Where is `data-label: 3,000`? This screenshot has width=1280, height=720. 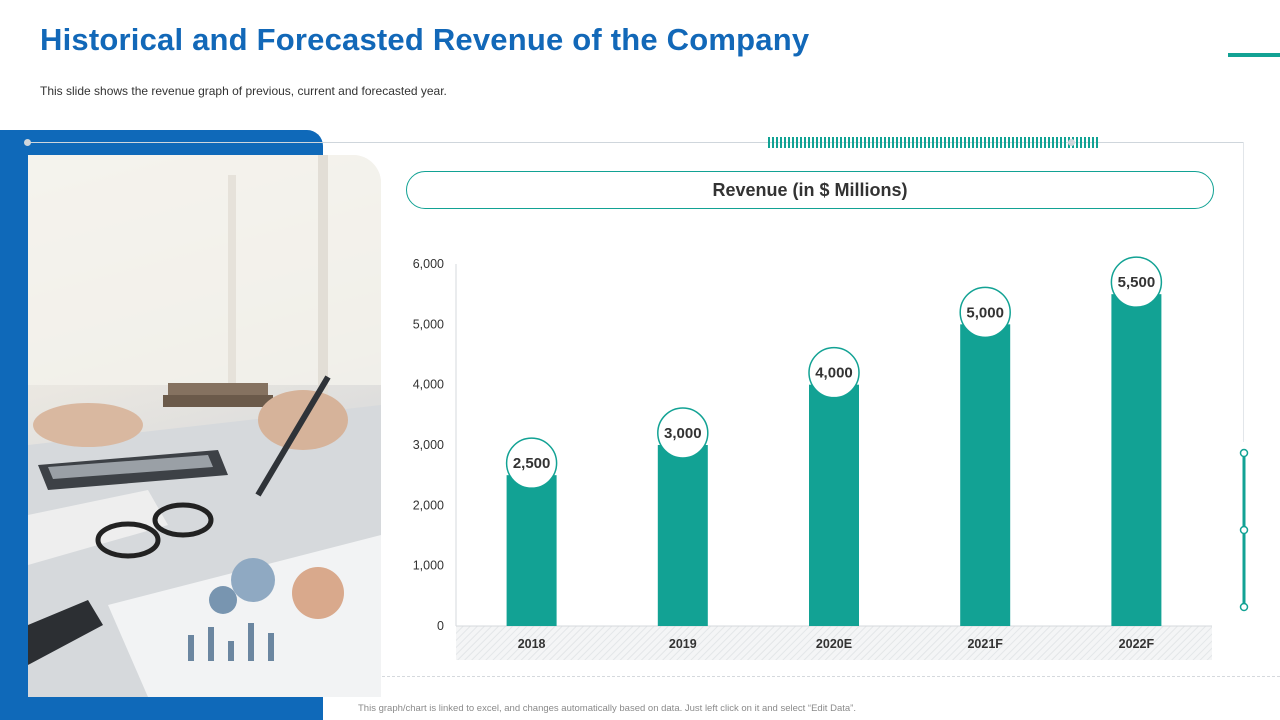
data-label: 3,000 is located at coordinates (683, 433).